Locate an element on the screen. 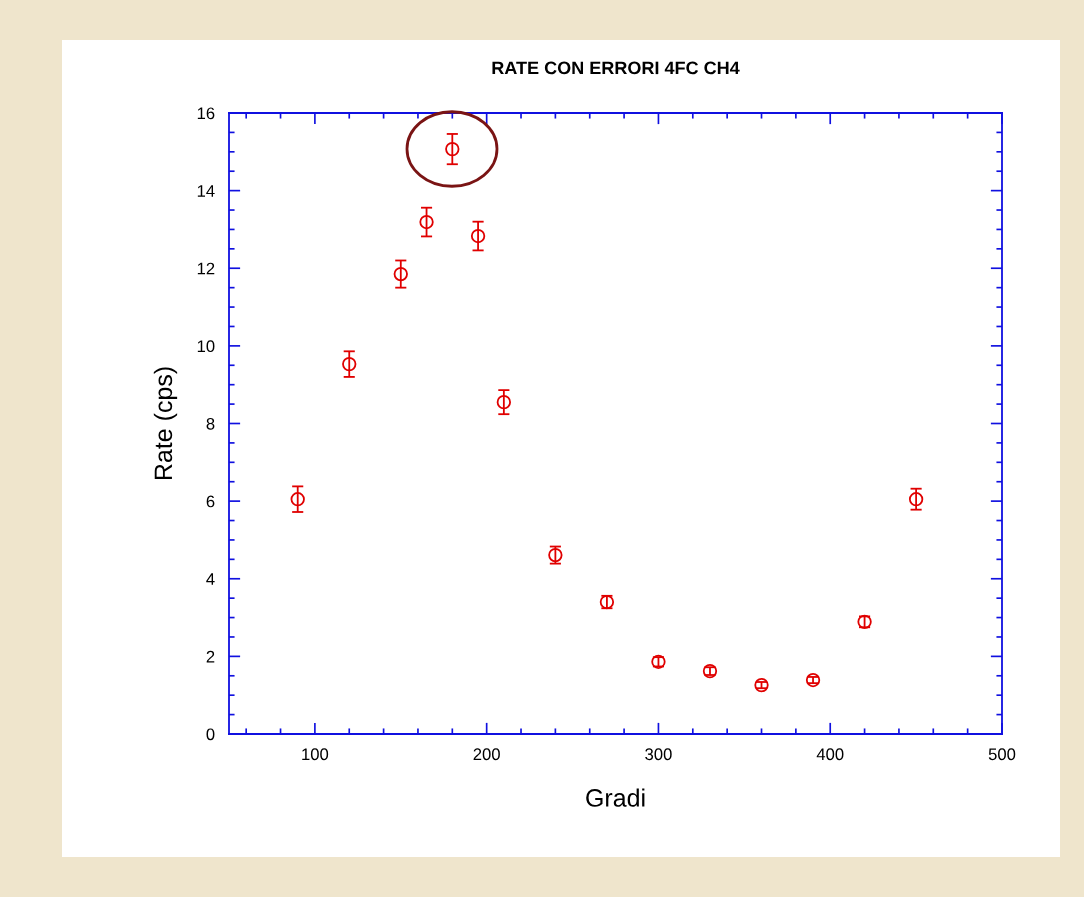 Image resolution: width=1084 pixels, height=897 pixels. x-tick-label: 500 is located at coordinates (1002, 754).